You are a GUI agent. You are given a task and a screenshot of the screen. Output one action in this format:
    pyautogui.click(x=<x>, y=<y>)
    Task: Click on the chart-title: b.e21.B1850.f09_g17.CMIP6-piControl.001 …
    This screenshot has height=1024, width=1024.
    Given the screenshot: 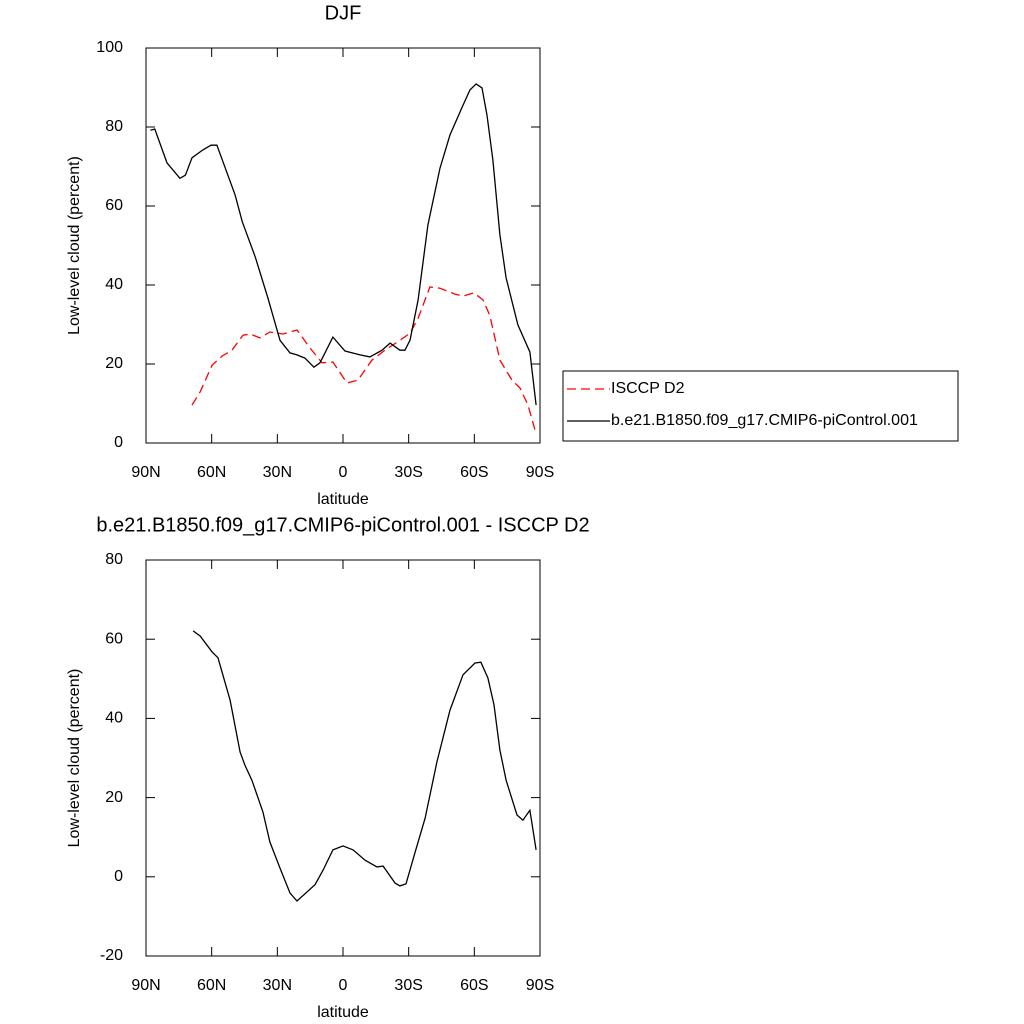 What is the action you would take?
    pyautogui.click(x=342, y=525)
    